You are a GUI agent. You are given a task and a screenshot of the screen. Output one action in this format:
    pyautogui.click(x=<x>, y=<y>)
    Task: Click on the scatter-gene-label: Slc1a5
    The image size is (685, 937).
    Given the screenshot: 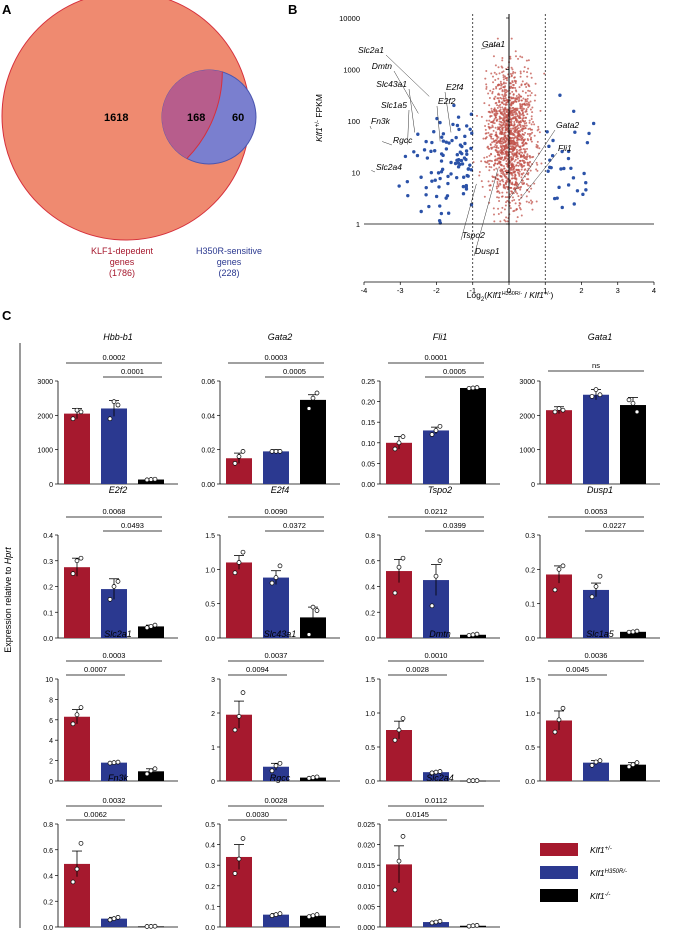 What is the action you would take?
    pyautogui.click(x=394, y=105)
    